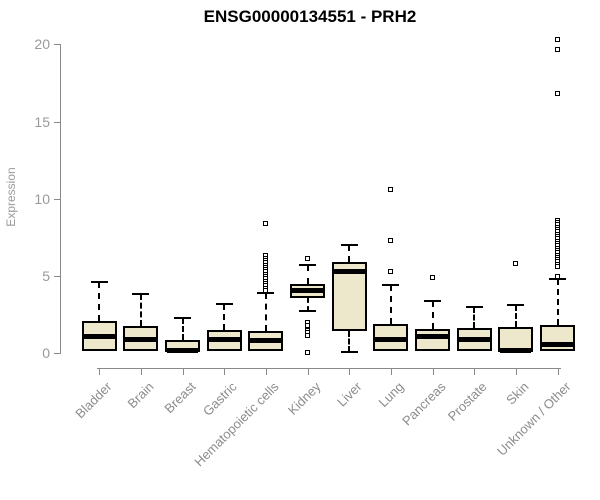  I want to click on y-tick-label: 15, so click(42, 121).